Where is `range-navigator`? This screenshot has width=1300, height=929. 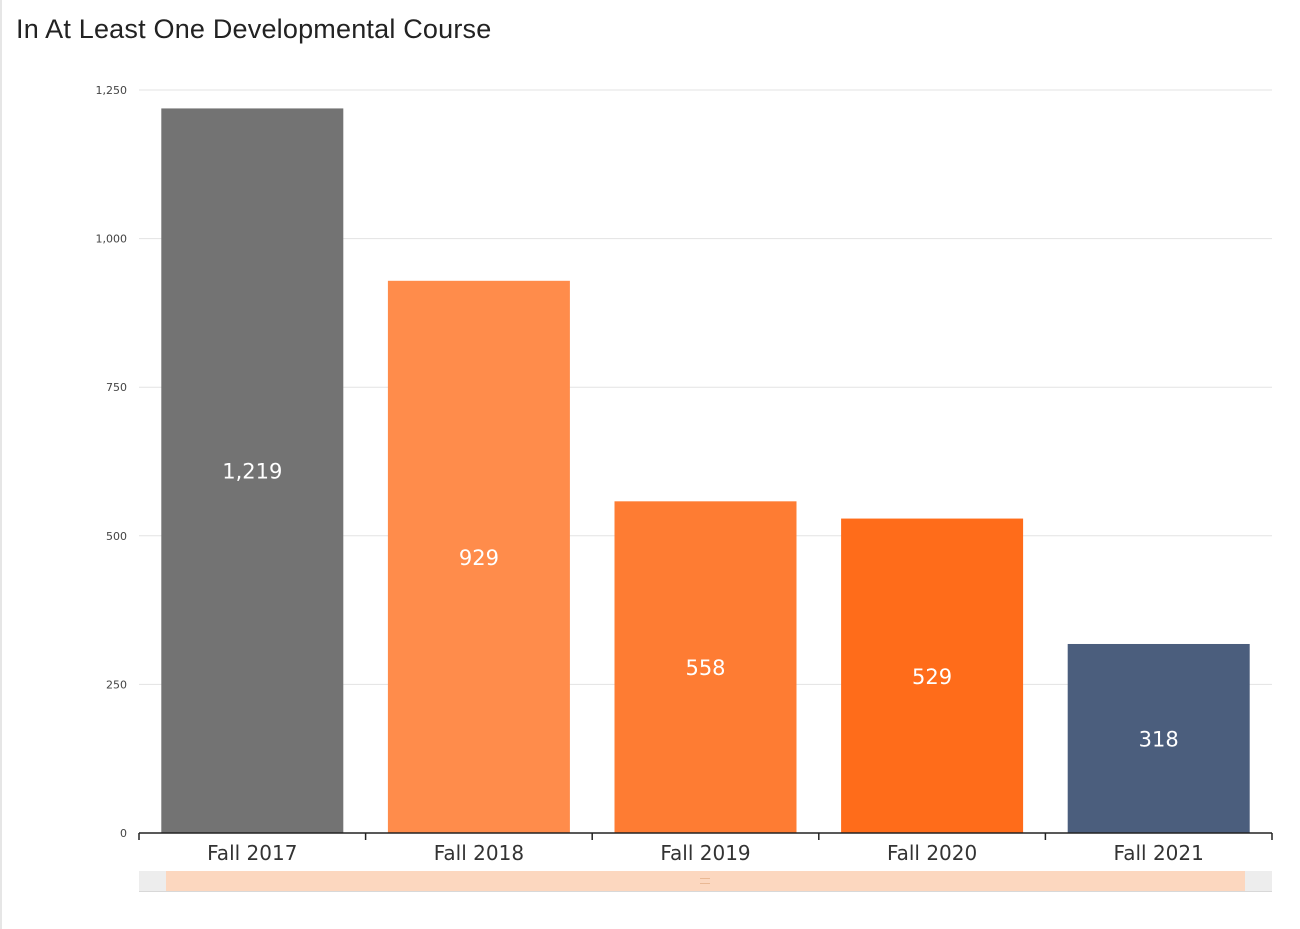 range-navigator is located at coordinates (705, 881).